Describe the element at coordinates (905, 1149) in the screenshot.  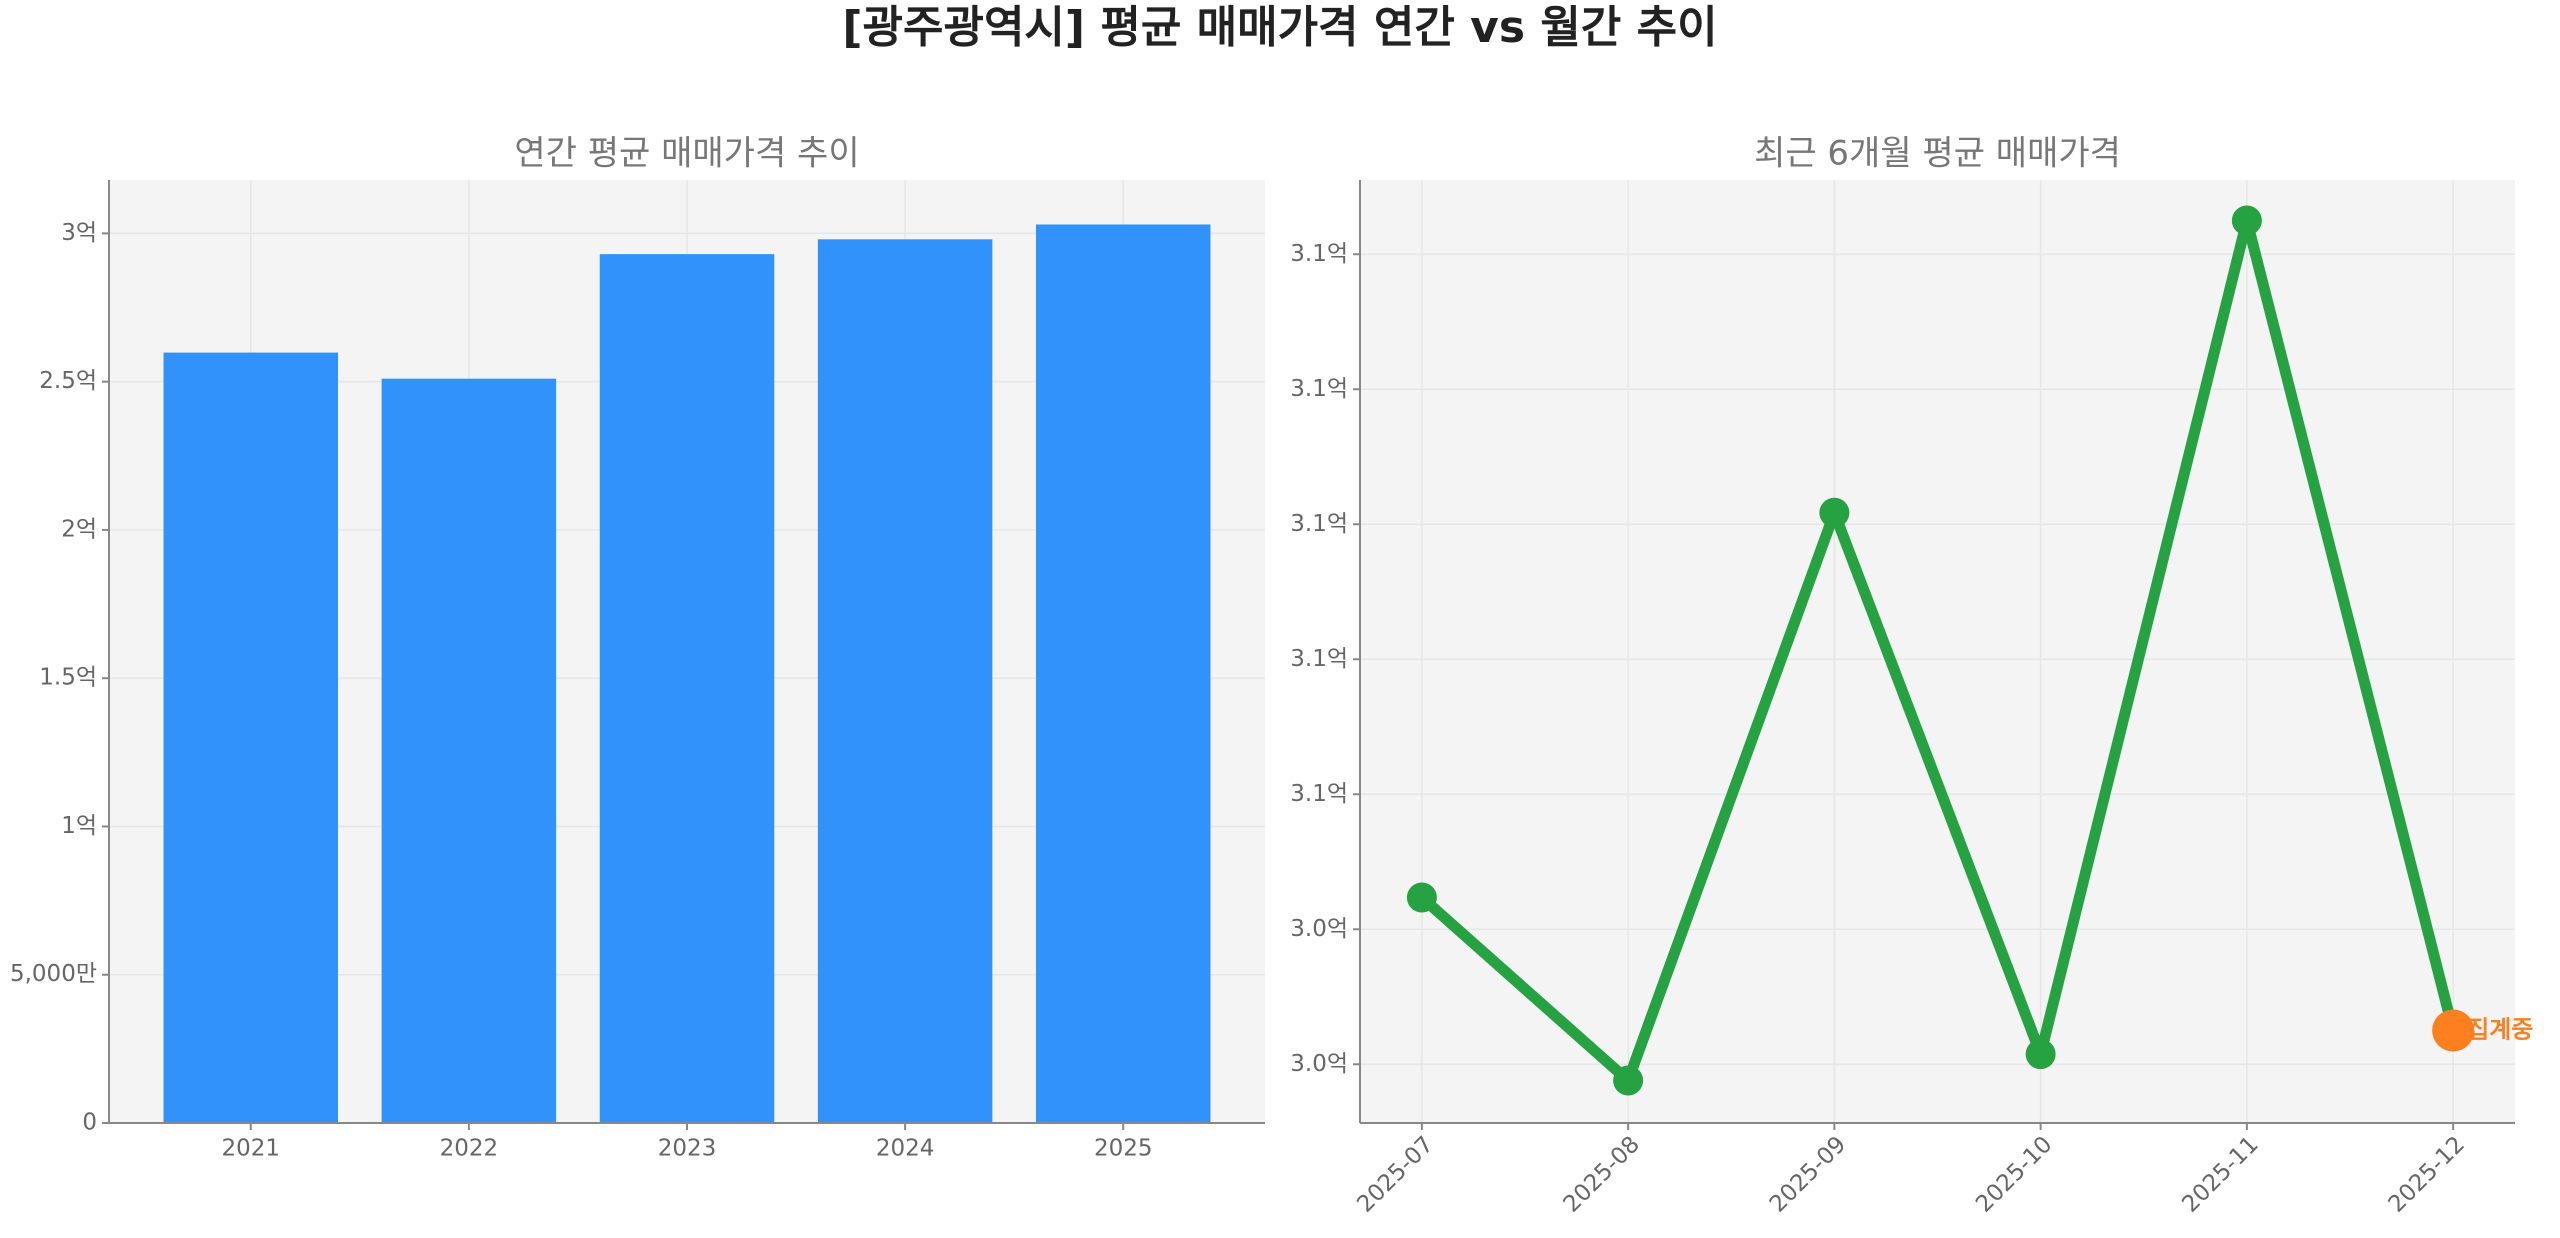
I see `x-tick-label: 2024` at that location.